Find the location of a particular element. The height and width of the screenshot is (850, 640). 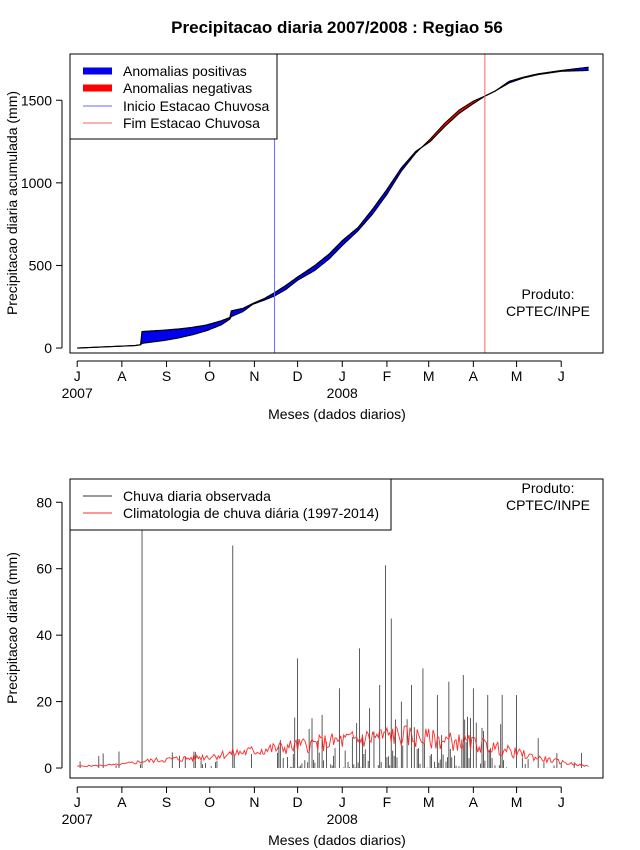

legend-label-negative: Anomalias negativas is located at coordinates (187, 88).